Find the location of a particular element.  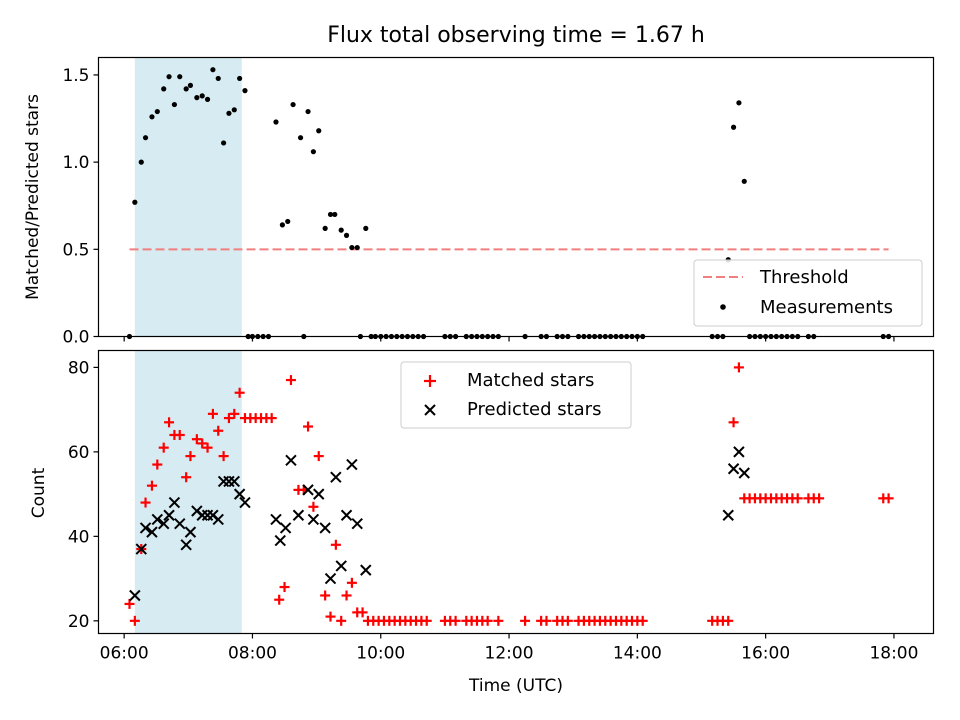

bottom-y-tick-label: 20 is located at coordinates (79, 622).